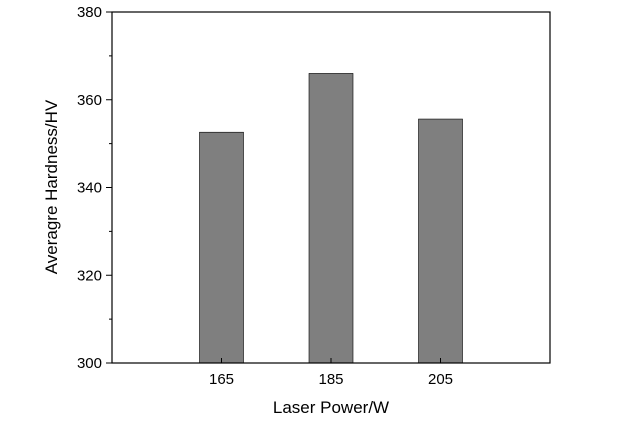 This screenshot has height=421, width=640. Describe the element at coordinates (221, 379) in the screenshot. I see `x-tick-label: 165` at that location.